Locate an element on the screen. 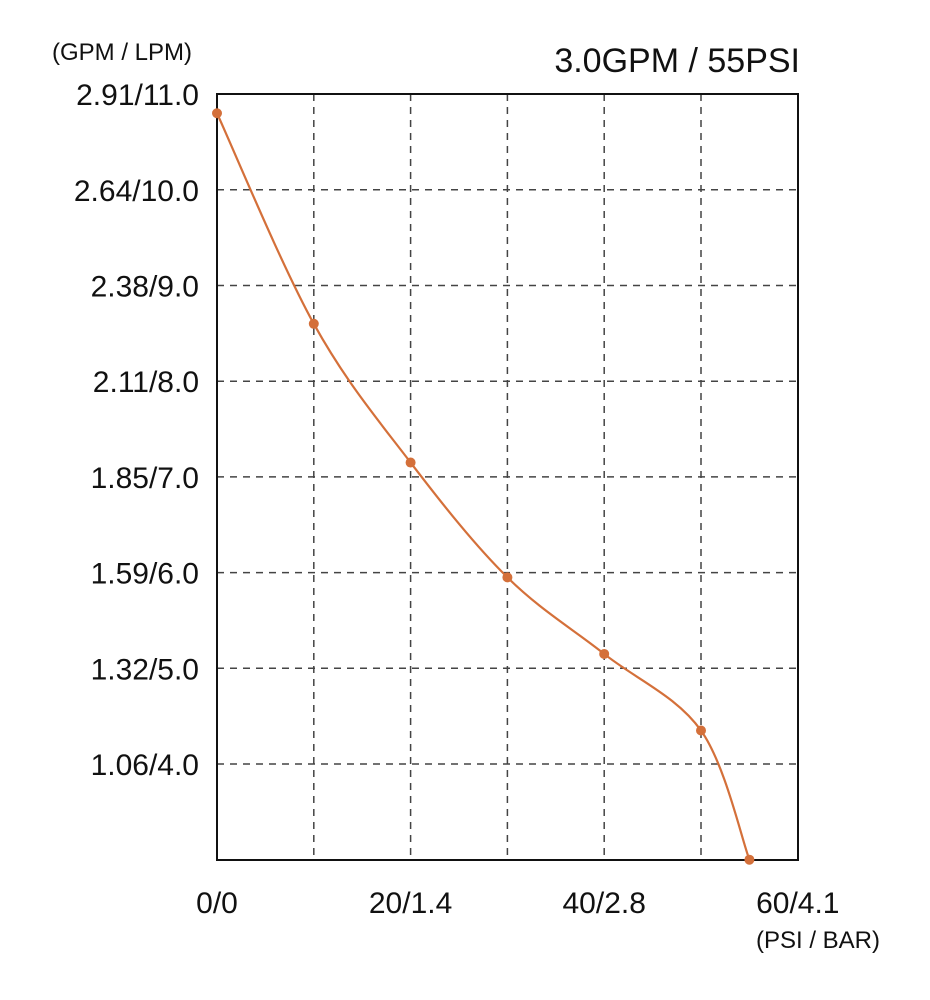 Image resolution: width=930 pixels, height=1000 pixels. x-tick-label: 60/4.1 is located at coordinates (797, 903).